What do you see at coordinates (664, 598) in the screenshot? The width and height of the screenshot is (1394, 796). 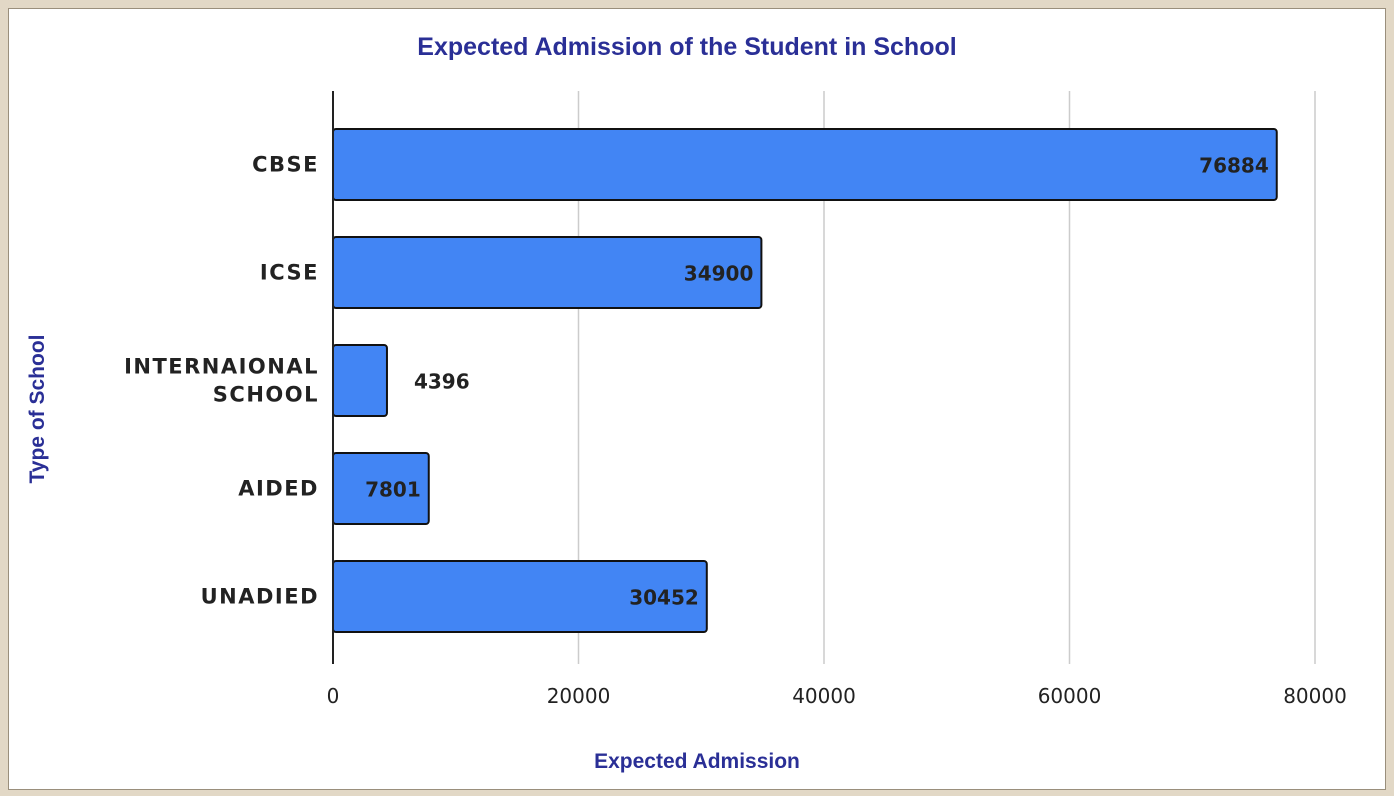 I see `value-label: 30452` at bounding box center [664, 598].